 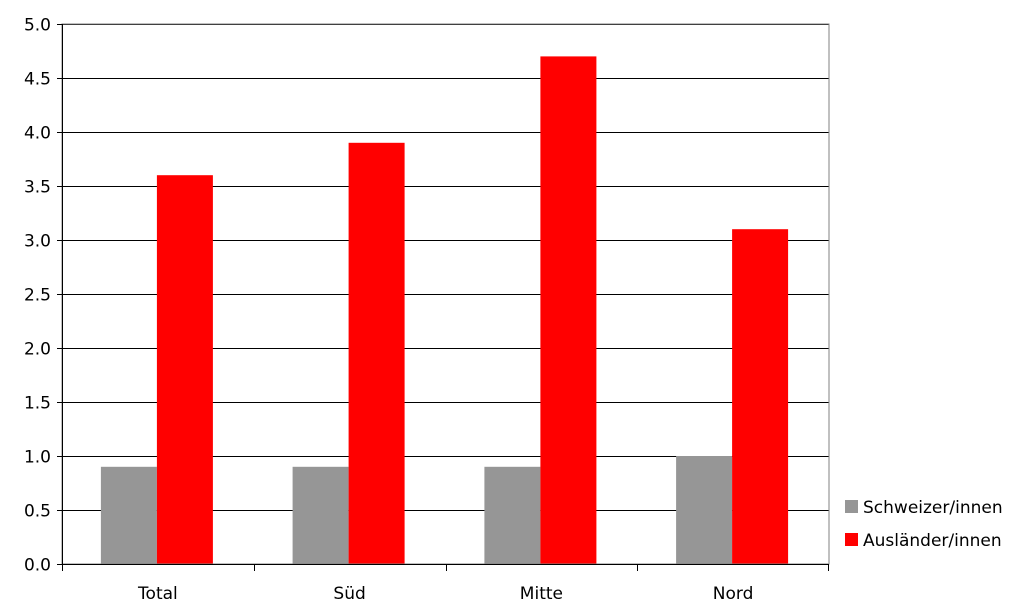 What do you see at coordinates (37, 350) in the screenshot?
I see `y-tick-label: 2.0` at bounding box center [37, 350].